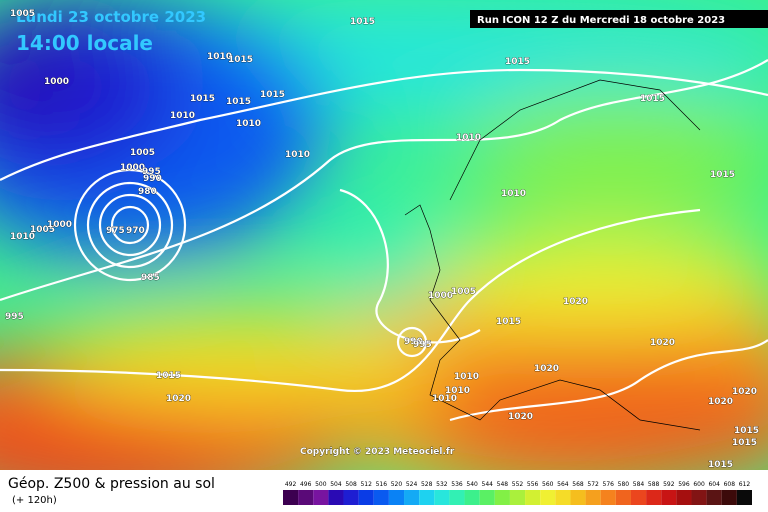 This screenshot has height=512, width=768. Describe the element at coordinates (548, 484) in the screenshot. I see `colorbar-label: 560` at that location.